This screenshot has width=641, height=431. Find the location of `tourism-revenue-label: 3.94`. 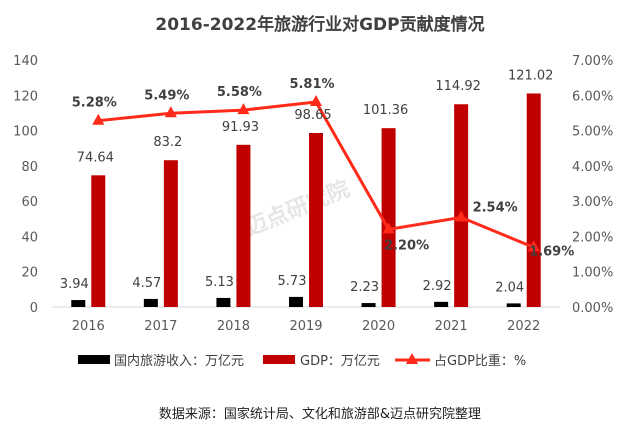

tourism-revenue-label: 3.94 is located at coordinates (74, 284).